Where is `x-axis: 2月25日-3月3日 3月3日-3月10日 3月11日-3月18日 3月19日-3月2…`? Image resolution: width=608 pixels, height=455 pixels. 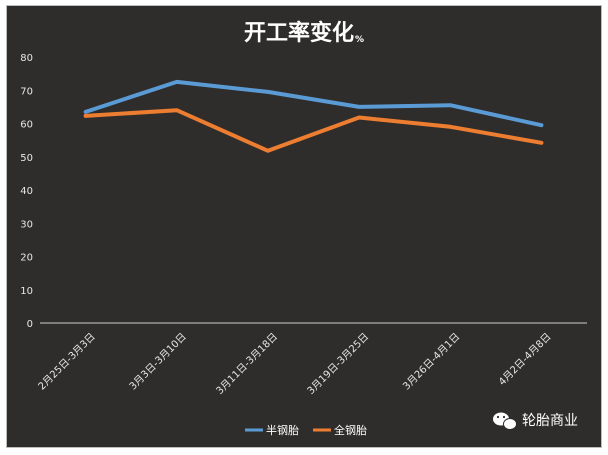
x-axis: 2月25日-3月3日 3月3日-3月10日 3月11日-3月18日 3月19日-3月2… is located at coordinates (295, 364).